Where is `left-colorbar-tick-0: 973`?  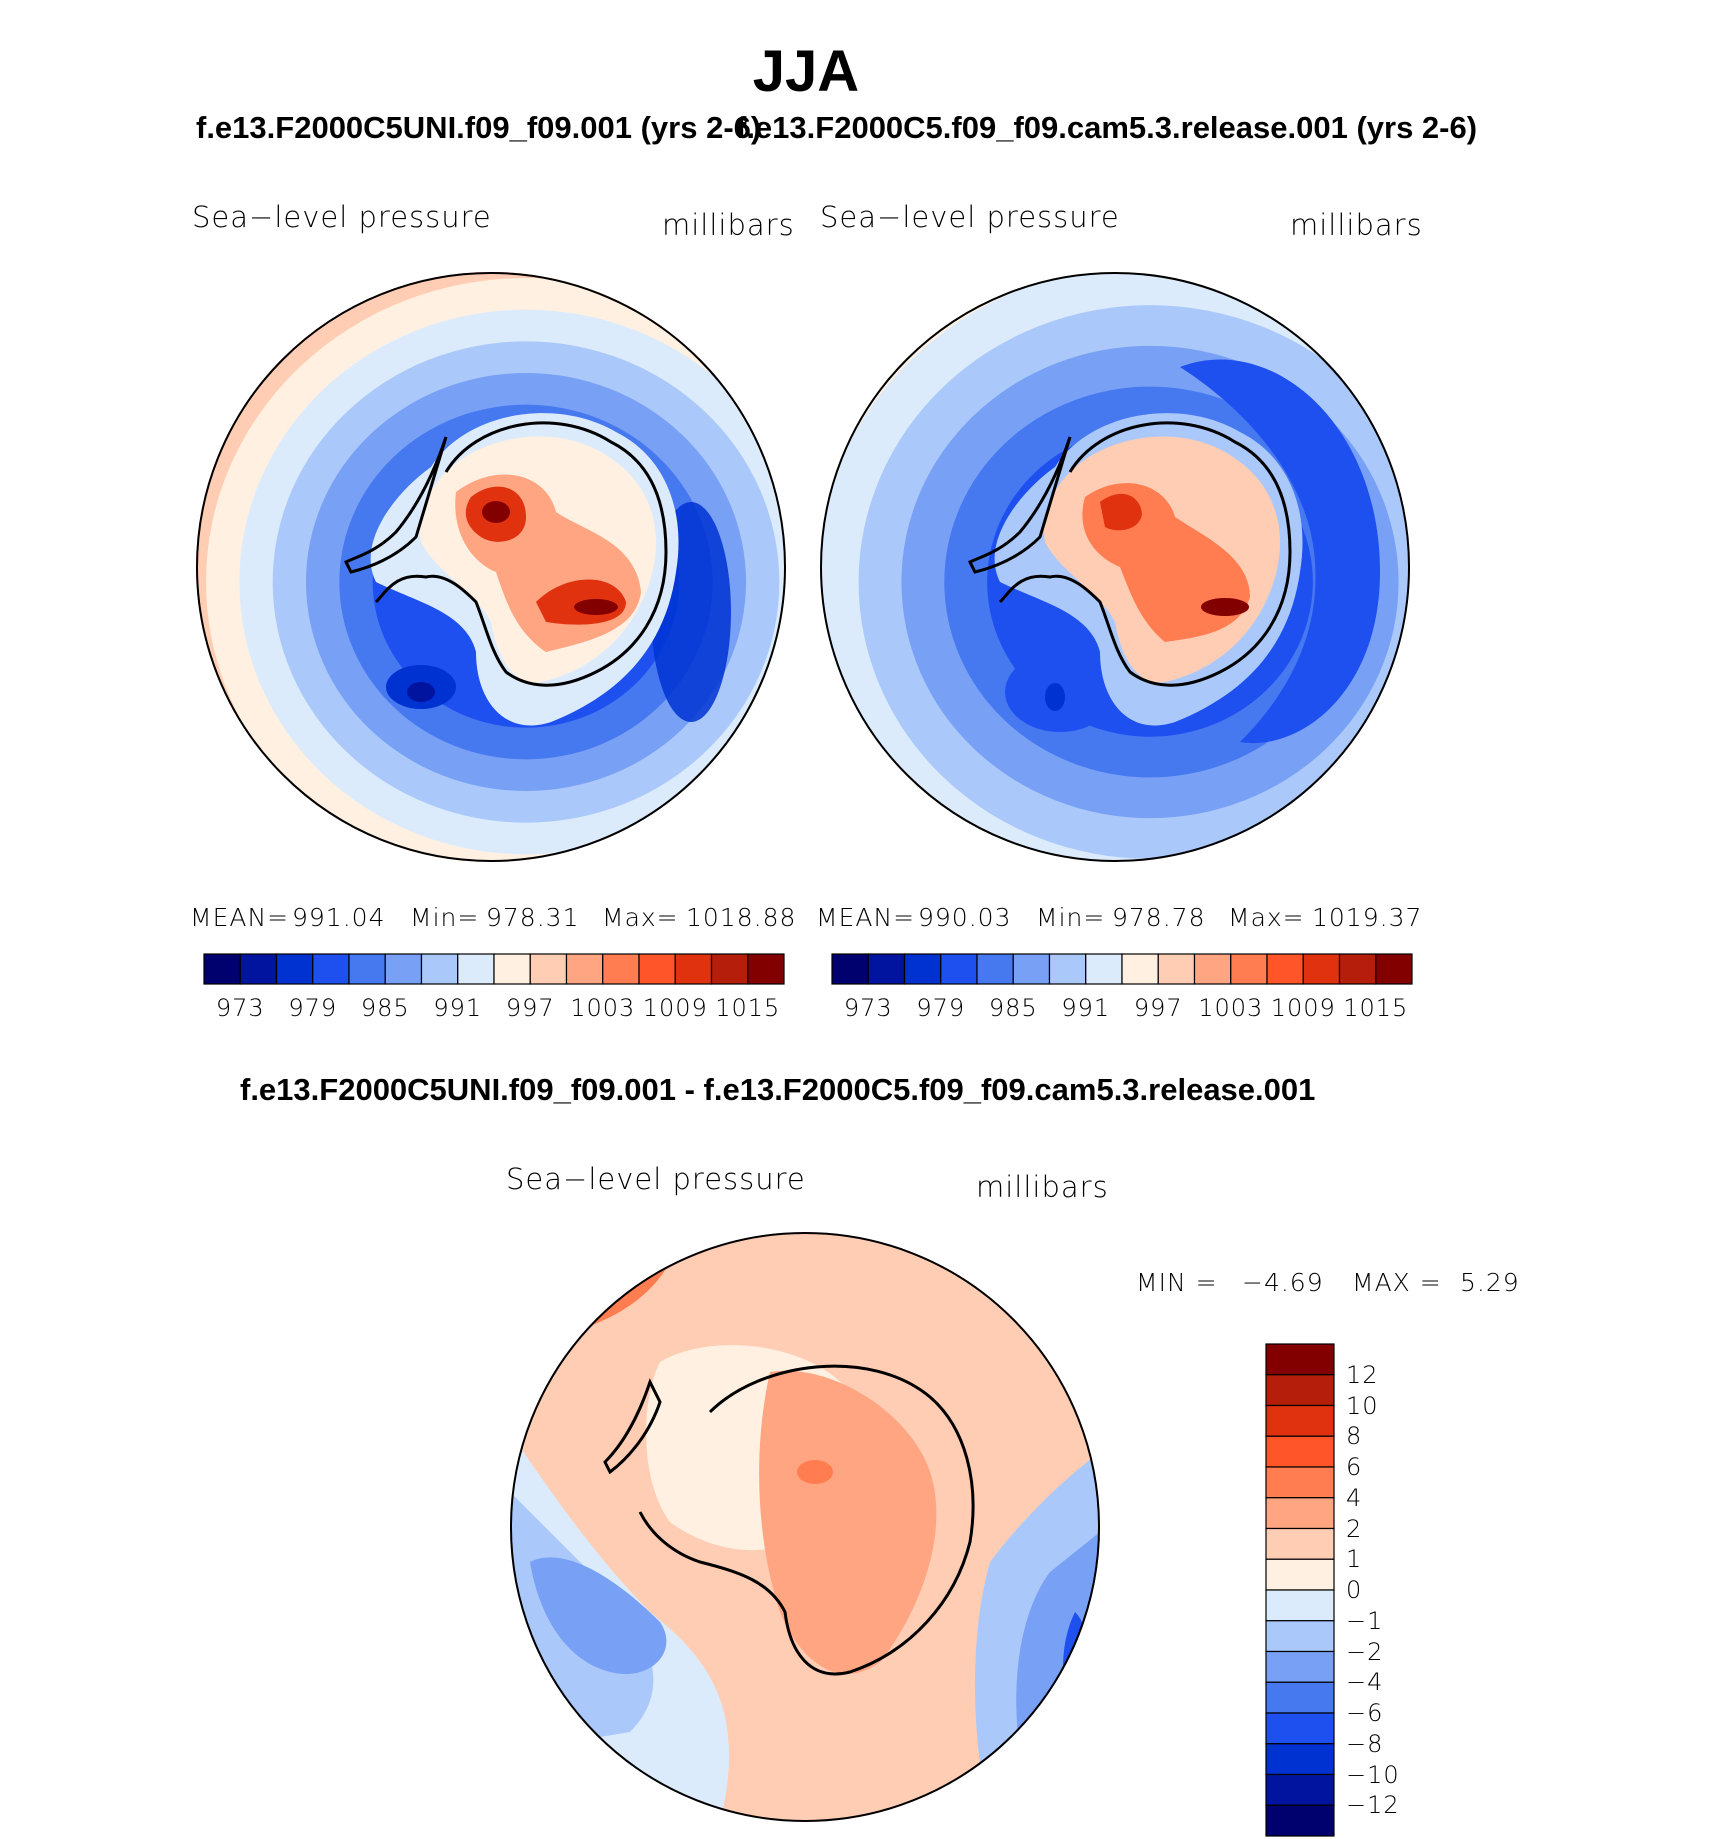 left-colorbar-tick-0: 973 is located at coordinates (240, 1008).